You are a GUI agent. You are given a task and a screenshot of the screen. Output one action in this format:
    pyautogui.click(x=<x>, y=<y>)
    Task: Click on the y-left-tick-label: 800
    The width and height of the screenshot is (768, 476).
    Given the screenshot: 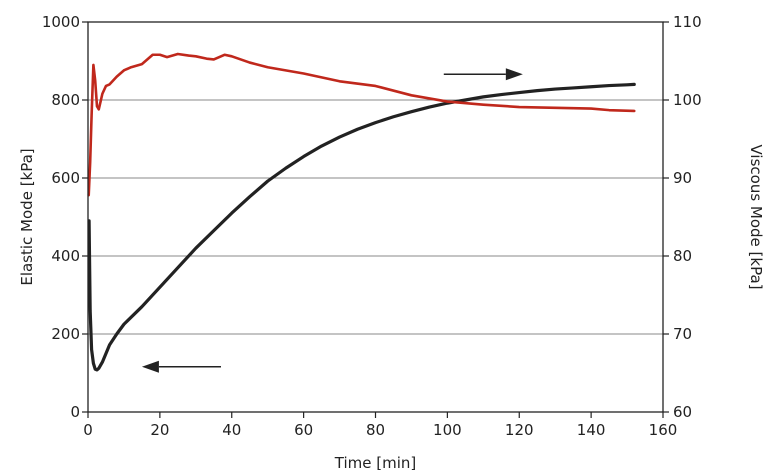 What is the action you would take?
    pyautogui.click(x=65, y=100)
    